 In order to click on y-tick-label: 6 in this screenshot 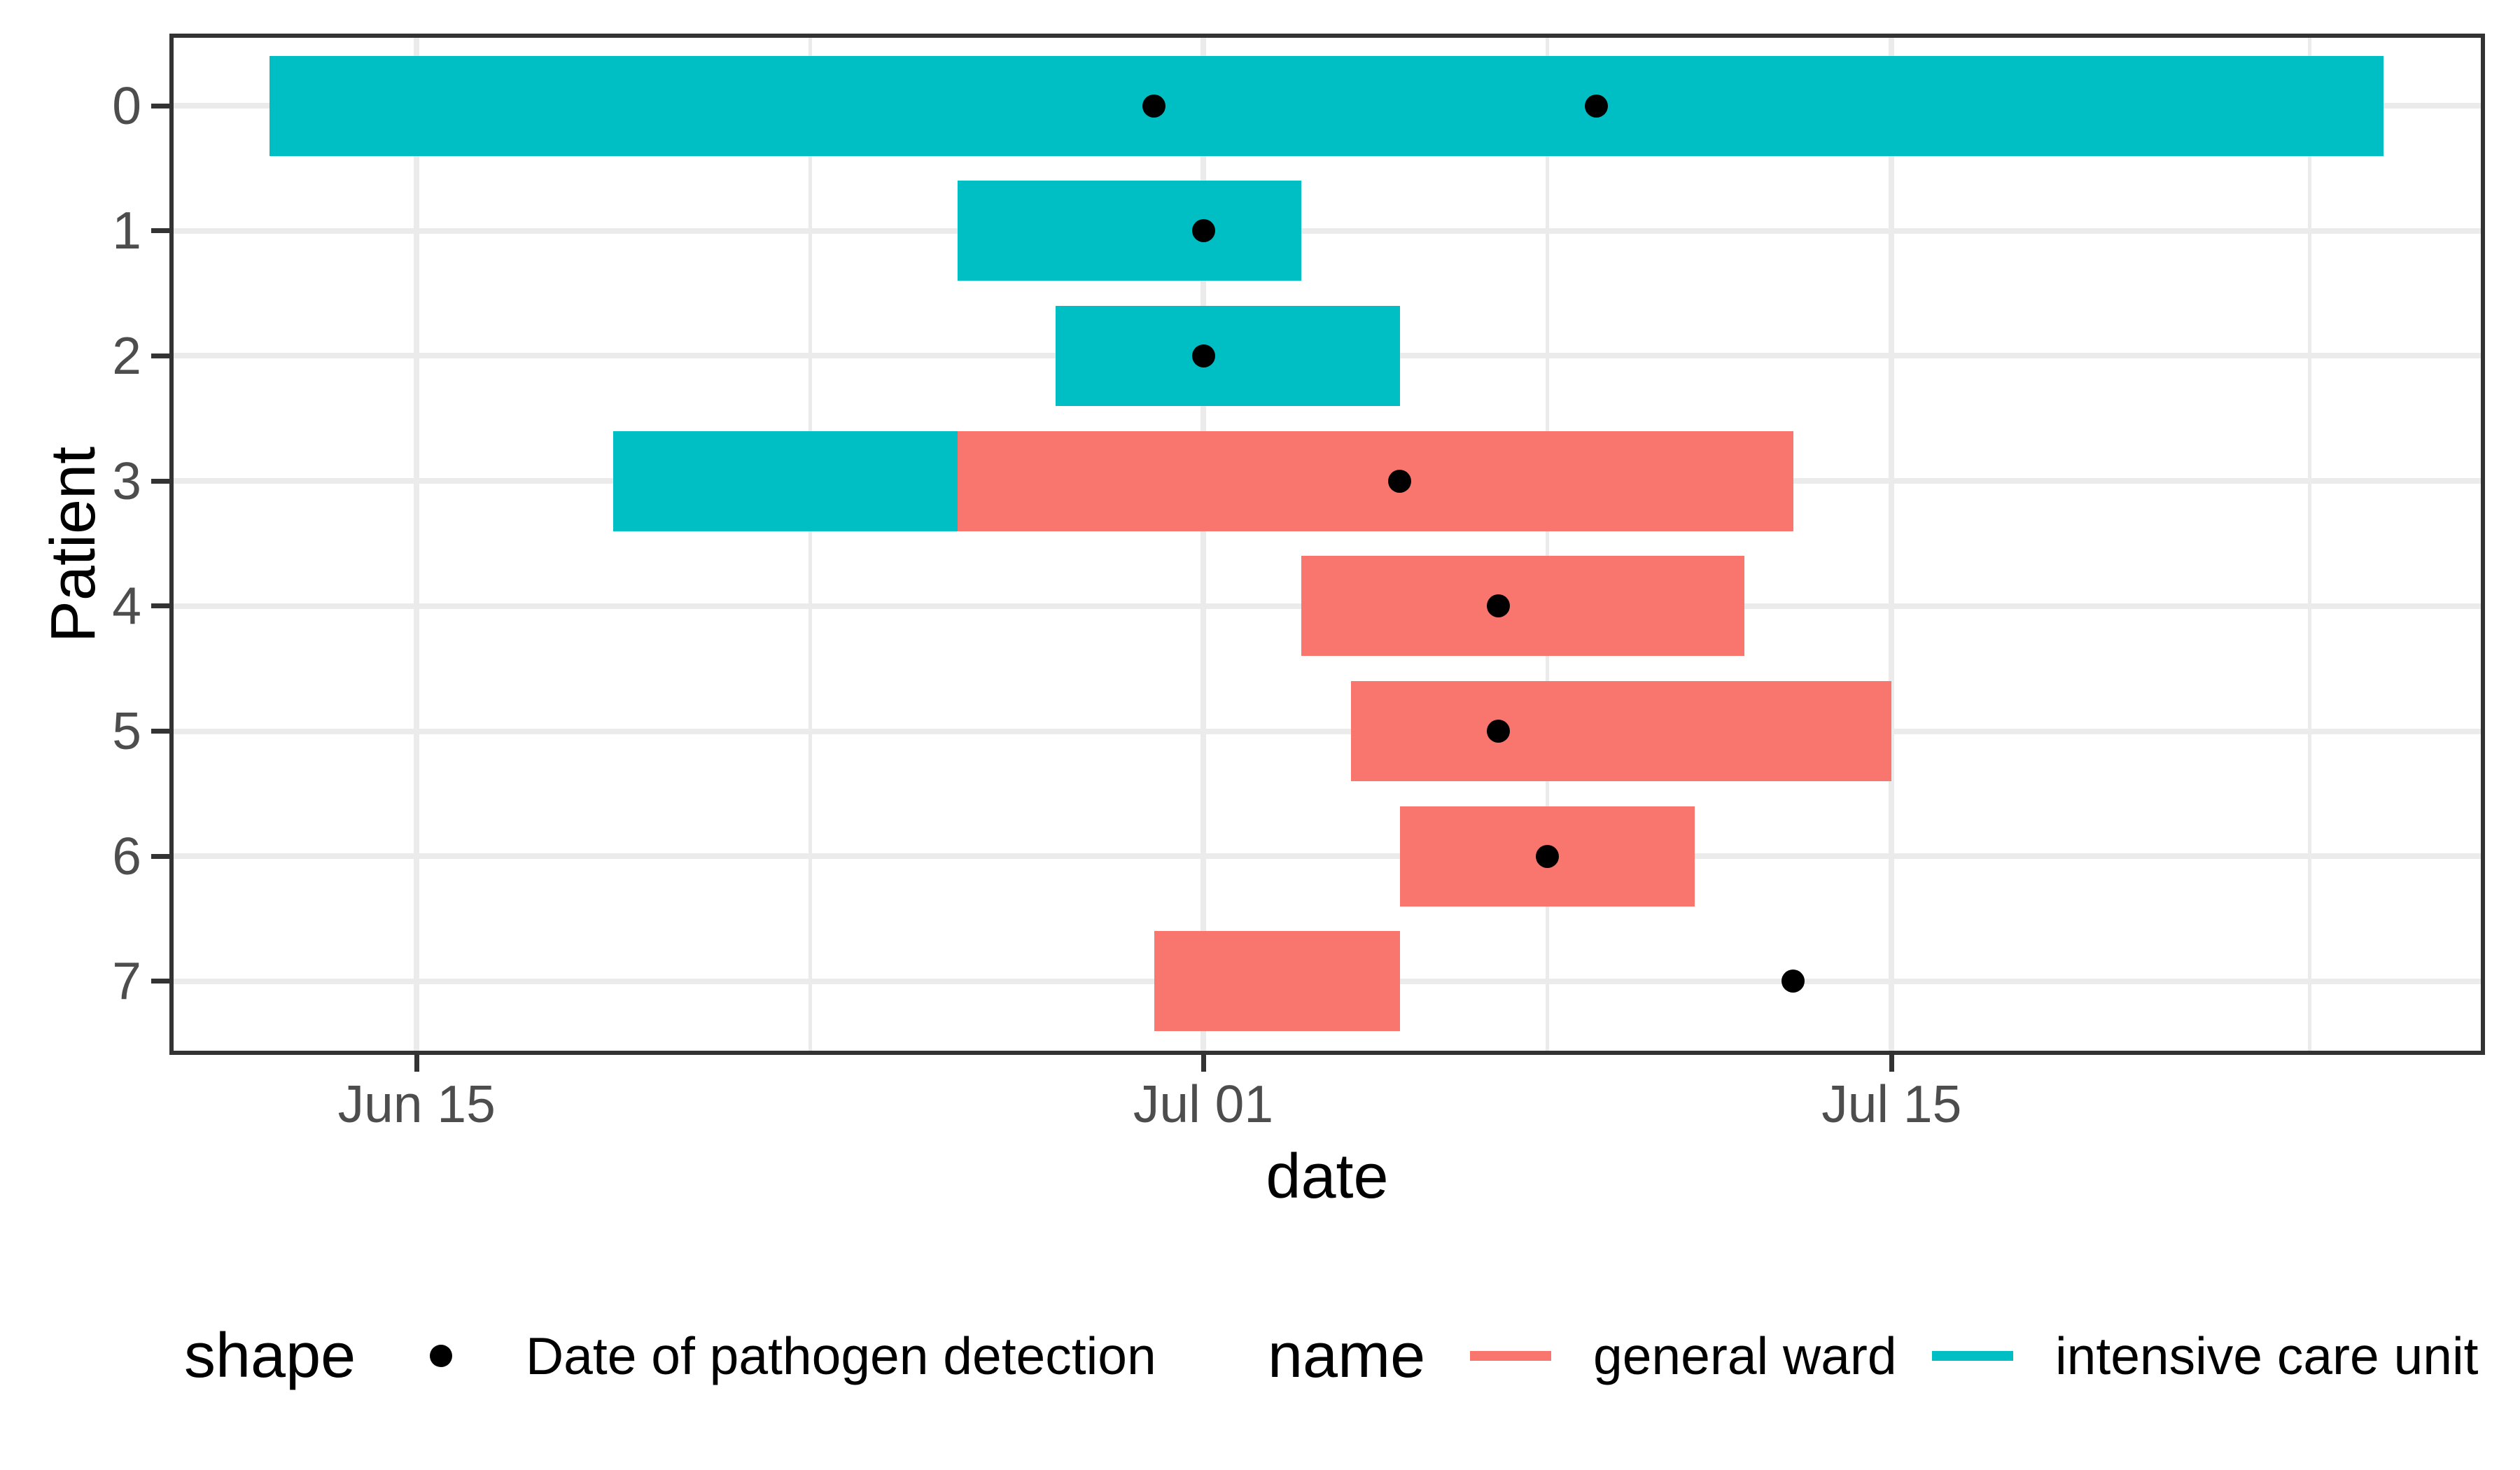, I will do `click(126, 856)`.